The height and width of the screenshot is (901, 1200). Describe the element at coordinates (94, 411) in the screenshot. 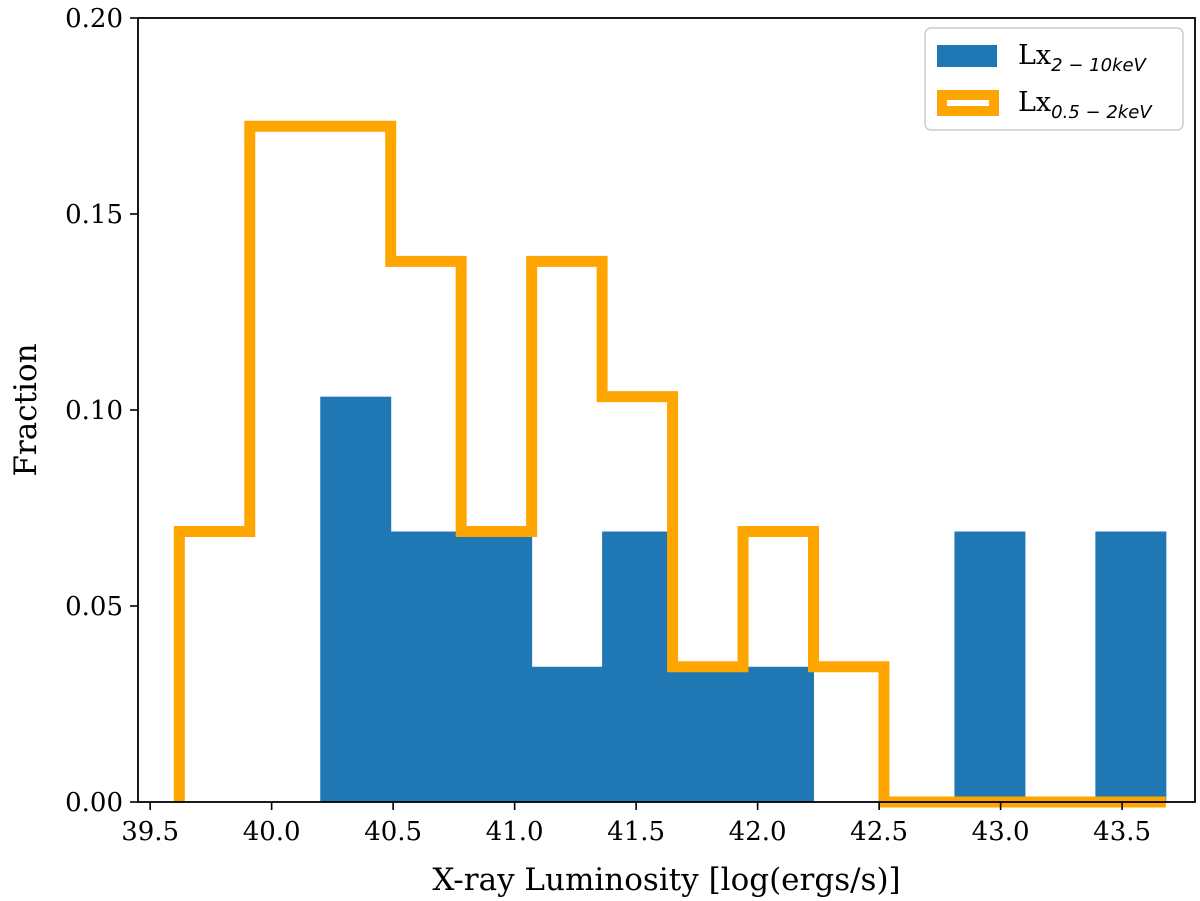

I see `y-tick-label: 0.10` at that location.